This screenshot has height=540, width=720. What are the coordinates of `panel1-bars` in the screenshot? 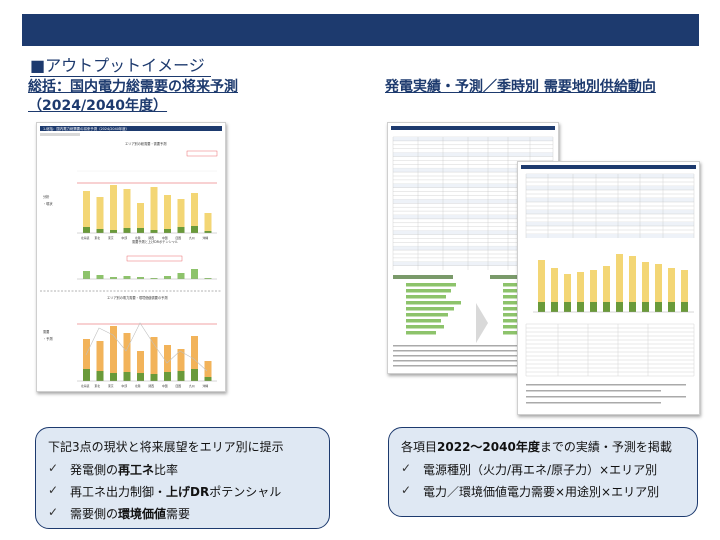 It's located at (147, 209).